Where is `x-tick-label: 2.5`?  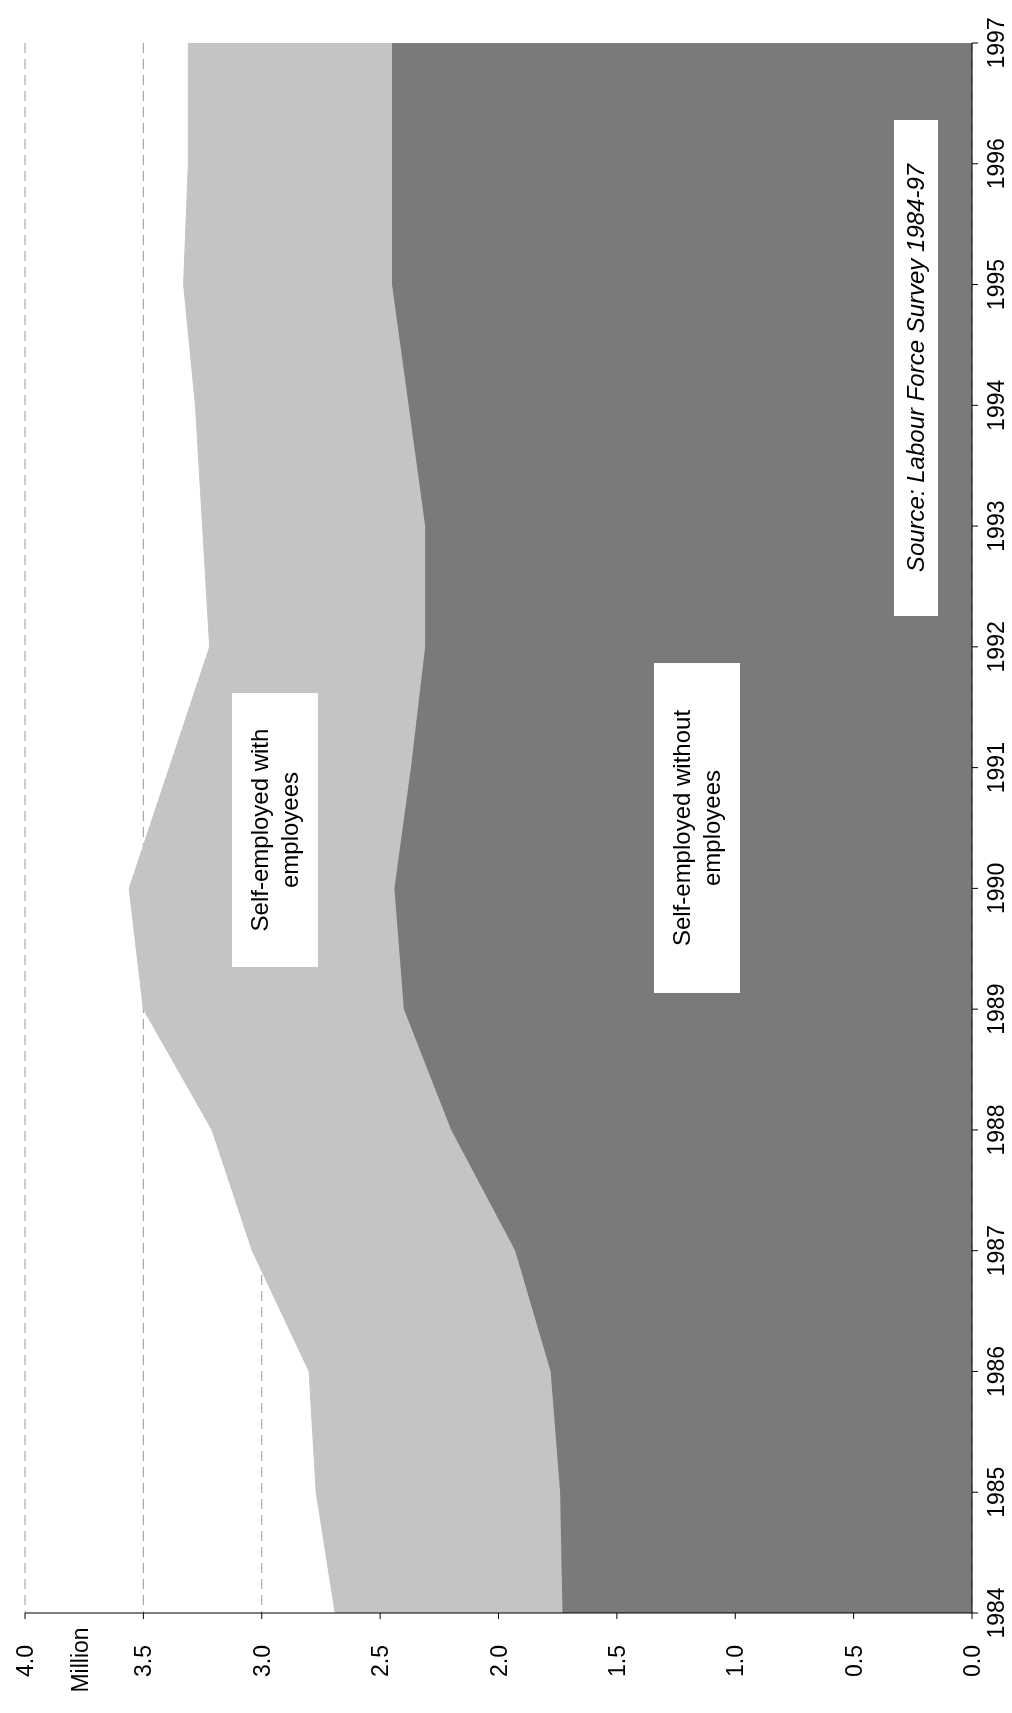 x-tick-label: 2.5 is located at coordinates (380, 1661).